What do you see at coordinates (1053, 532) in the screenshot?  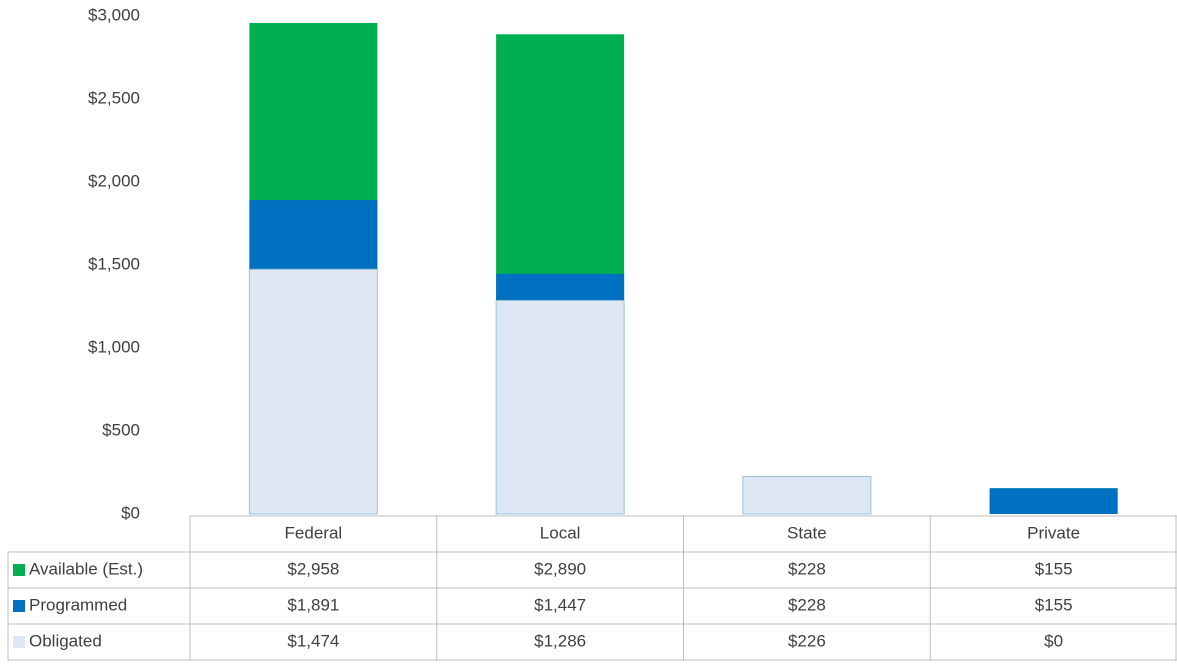 I see `x-tick-label: Private` at bounding box center [1053, 532].